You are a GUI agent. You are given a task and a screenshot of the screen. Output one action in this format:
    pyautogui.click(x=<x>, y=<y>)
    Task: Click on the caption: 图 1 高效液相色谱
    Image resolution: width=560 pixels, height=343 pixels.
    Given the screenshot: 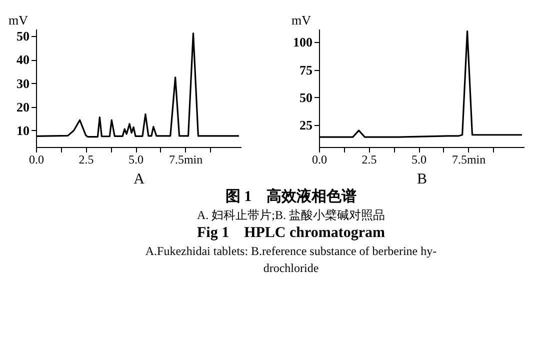 What is the action you would take?
    pyautogui.click(x=291, y=196)
    